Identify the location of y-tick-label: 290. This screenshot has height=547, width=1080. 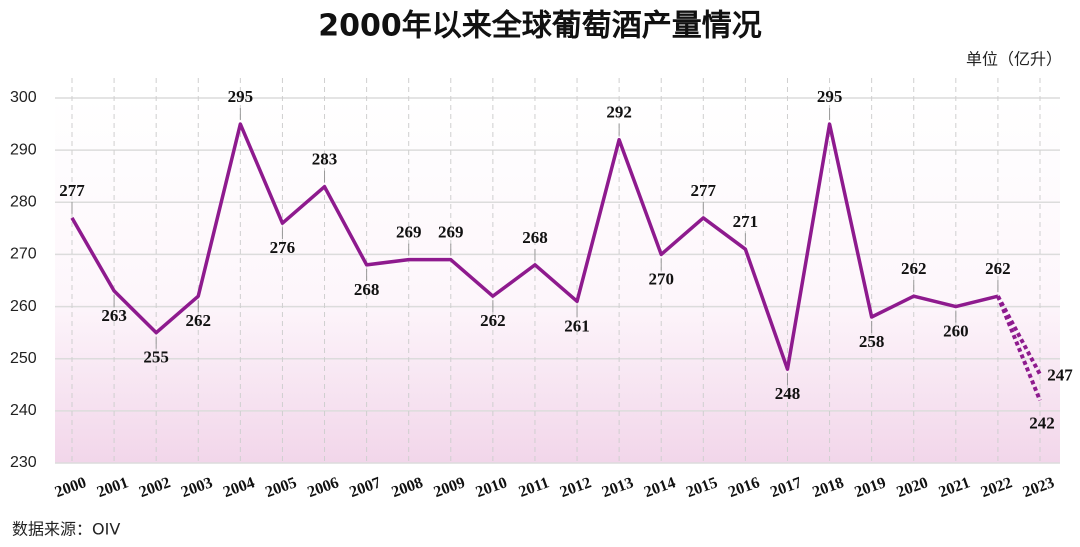
(23, 149).